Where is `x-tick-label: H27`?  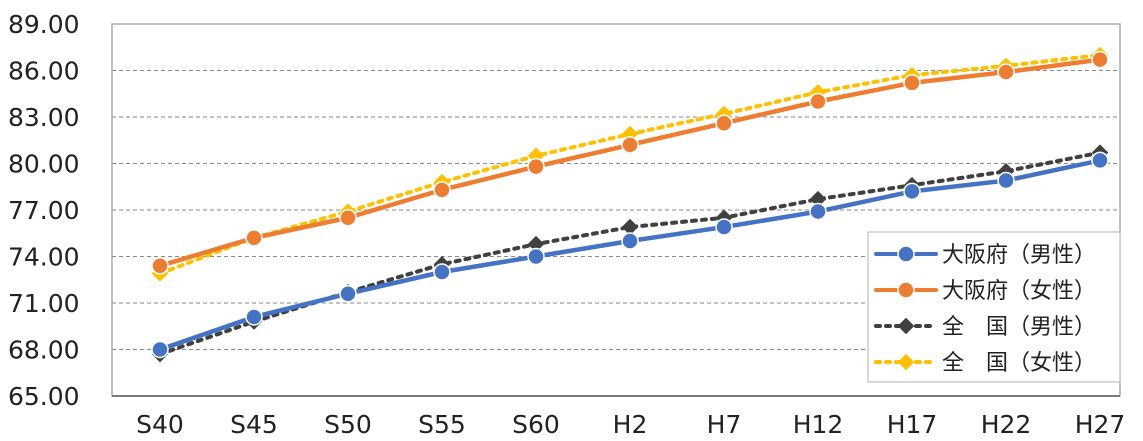 x-tick-label: H27 is located at coordinates (1100, 424).